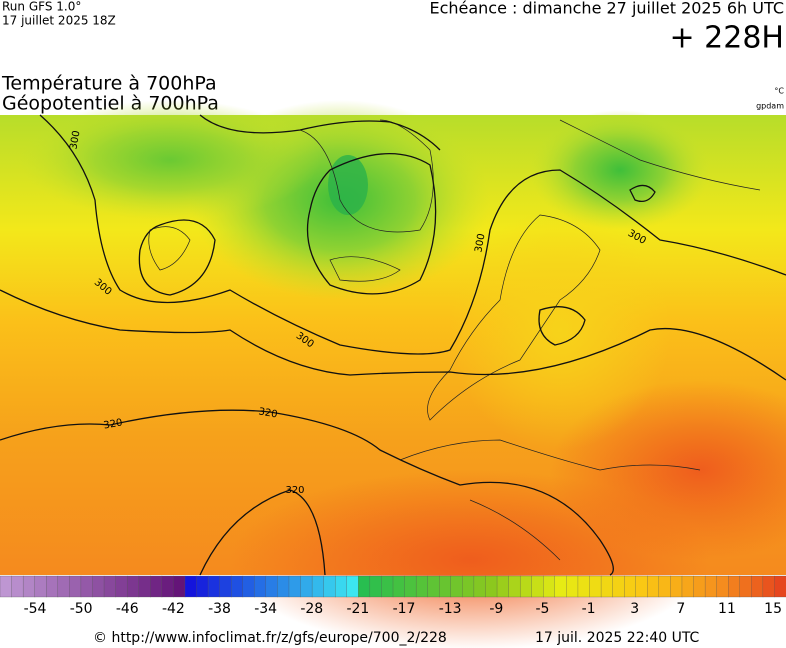 The width and height of the screenshot is (786, 648). I want to click on cold-core, so click(348, 185).